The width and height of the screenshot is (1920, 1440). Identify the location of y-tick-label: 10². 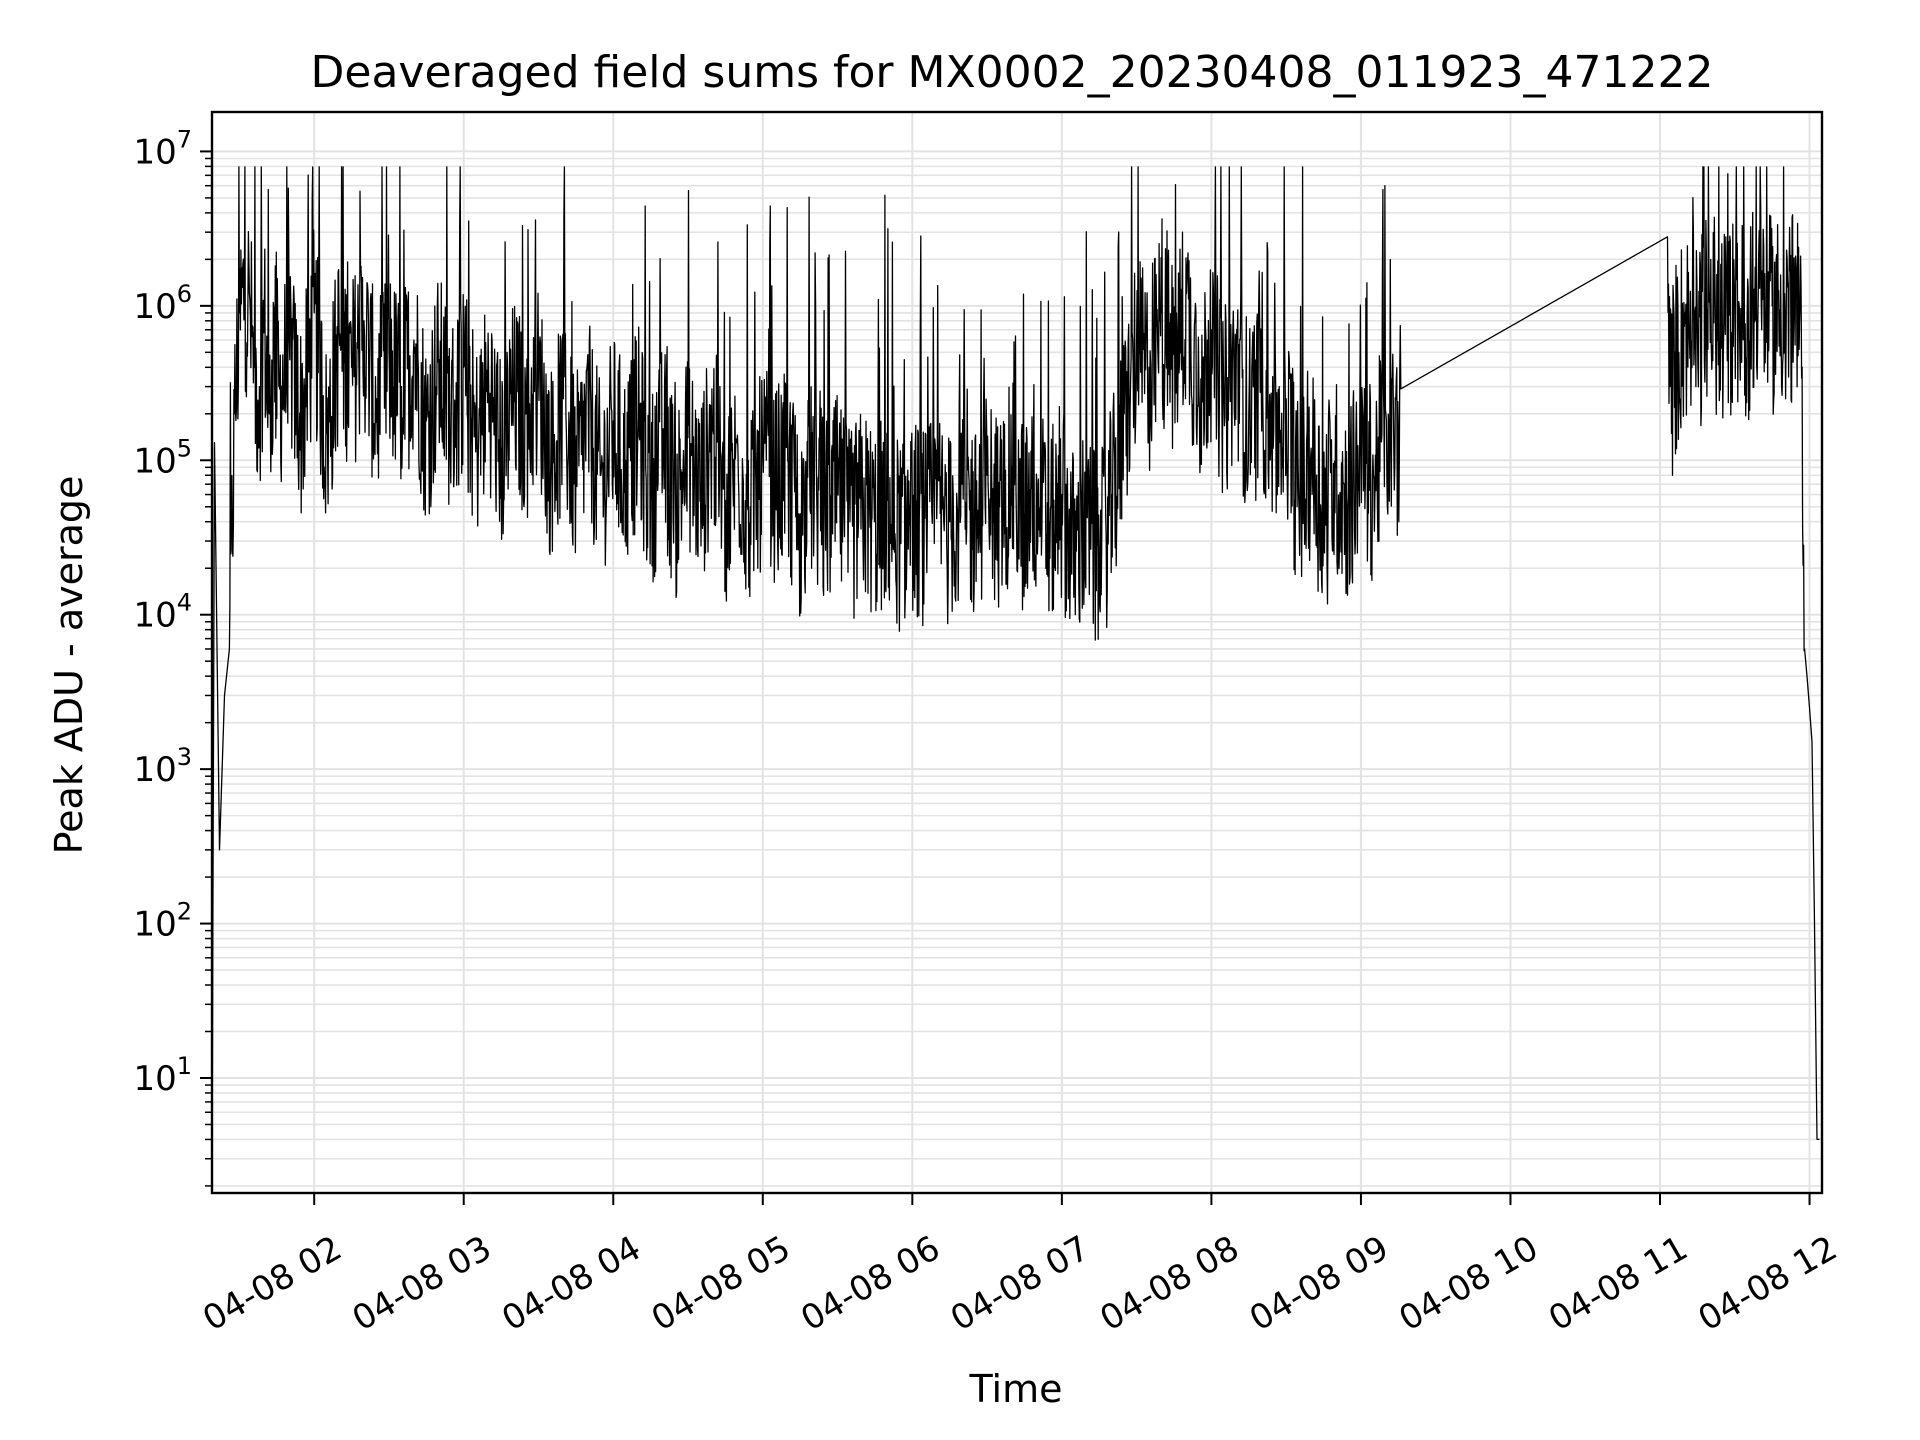
(162, 921).